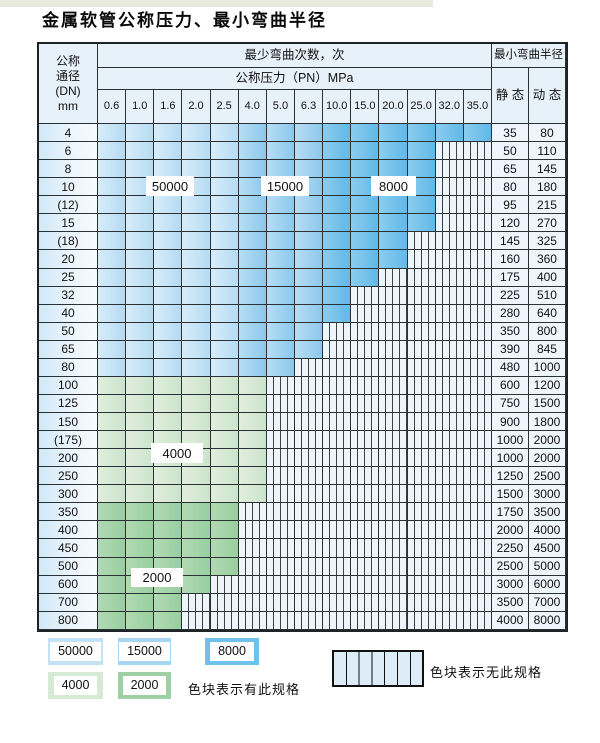 The height and width of the screenshot is (743, 600). I want to click on row-dn-label: (175), so click(68, 440).